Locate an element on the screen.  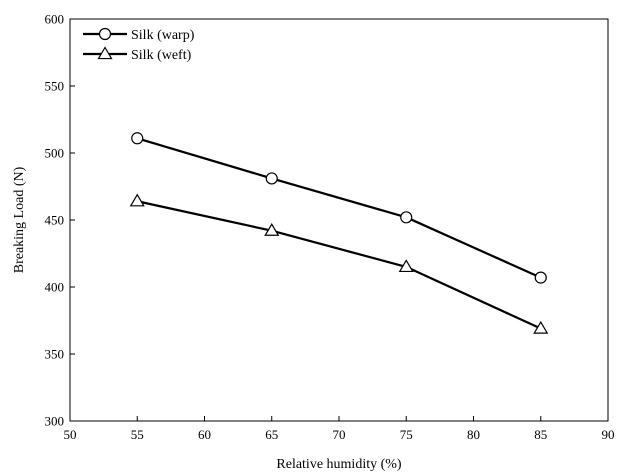
legend-label-silk-weft: Silk (weft) is located at coordinates (161, 55).